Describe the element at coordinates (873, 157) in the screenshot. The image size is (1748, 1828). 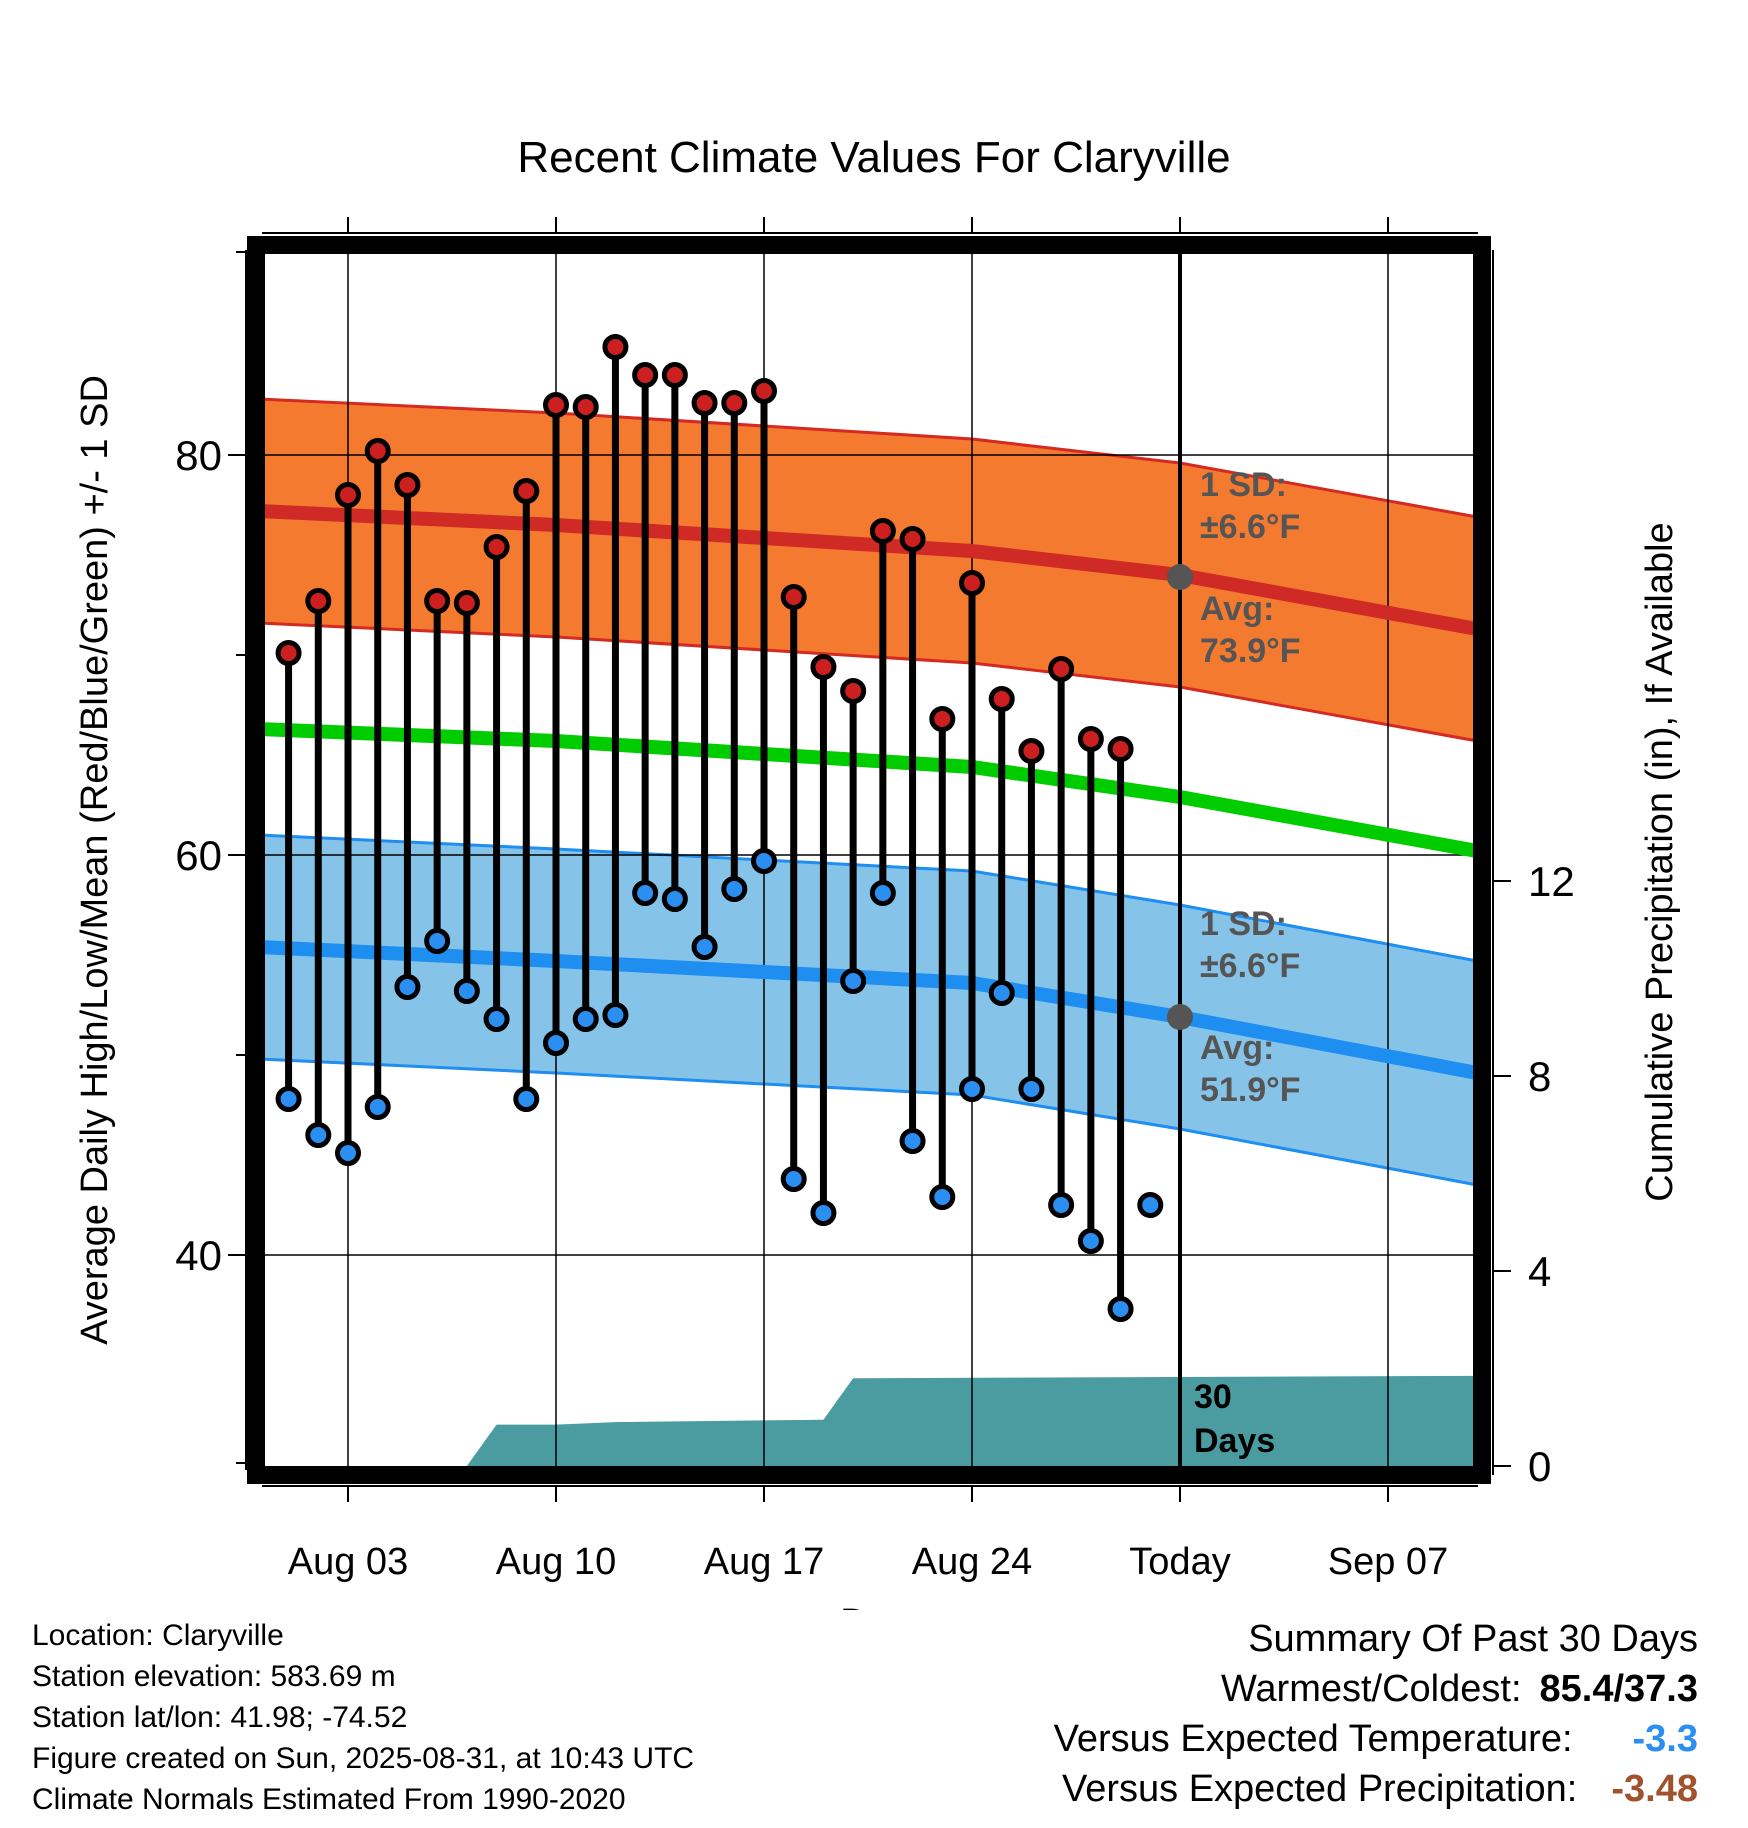
I see `chart-title: Recent Climate Values For Claryville` at that location.